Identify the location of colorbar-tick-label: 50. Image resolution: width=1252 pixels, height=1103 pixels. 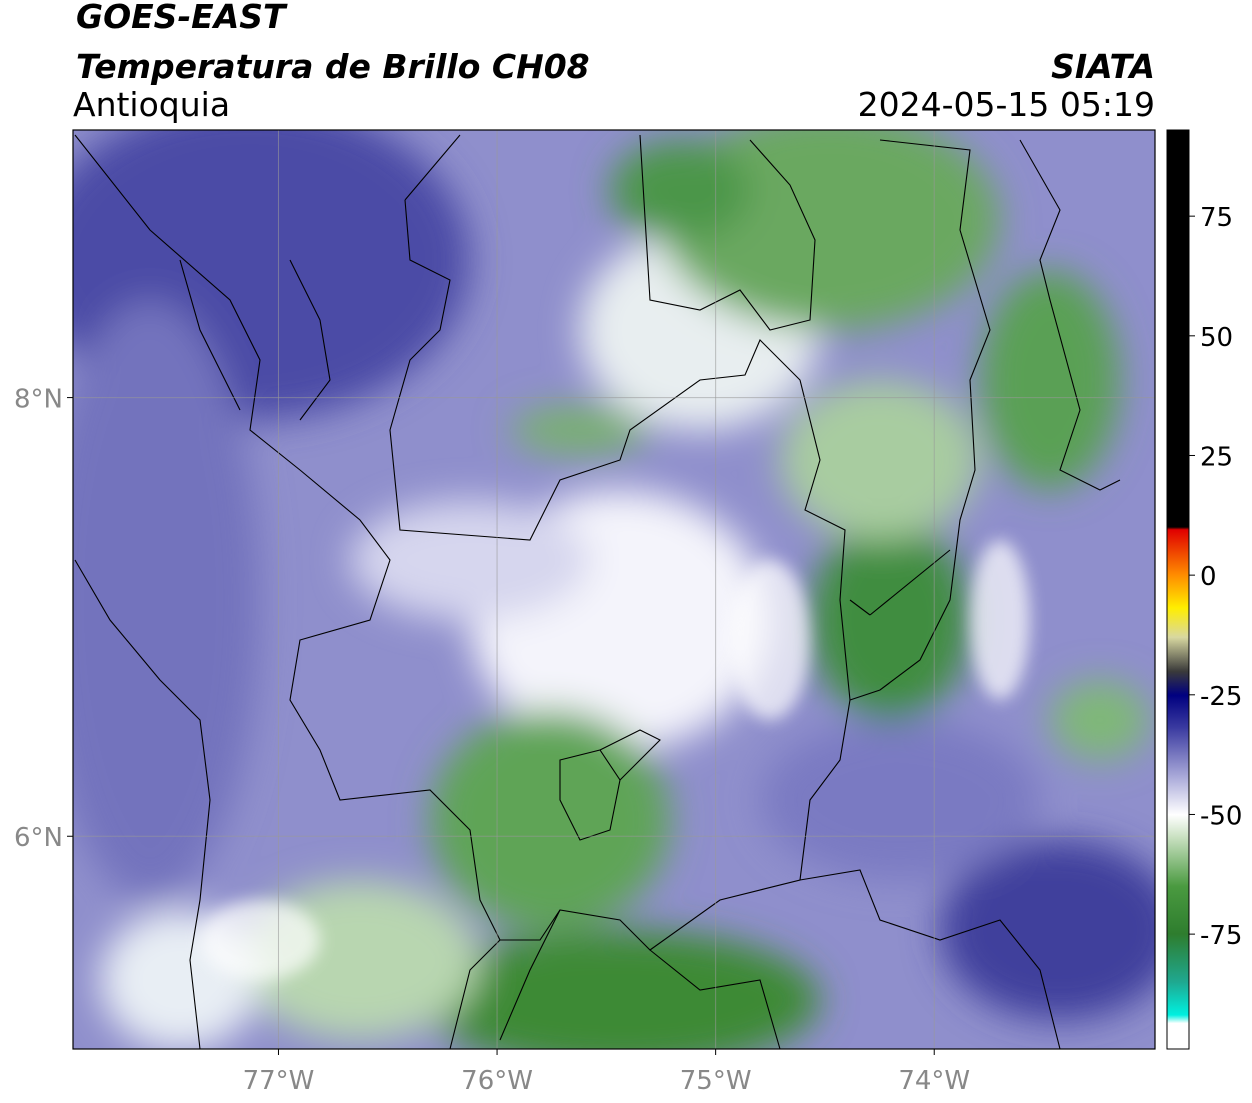
(1216, 338).